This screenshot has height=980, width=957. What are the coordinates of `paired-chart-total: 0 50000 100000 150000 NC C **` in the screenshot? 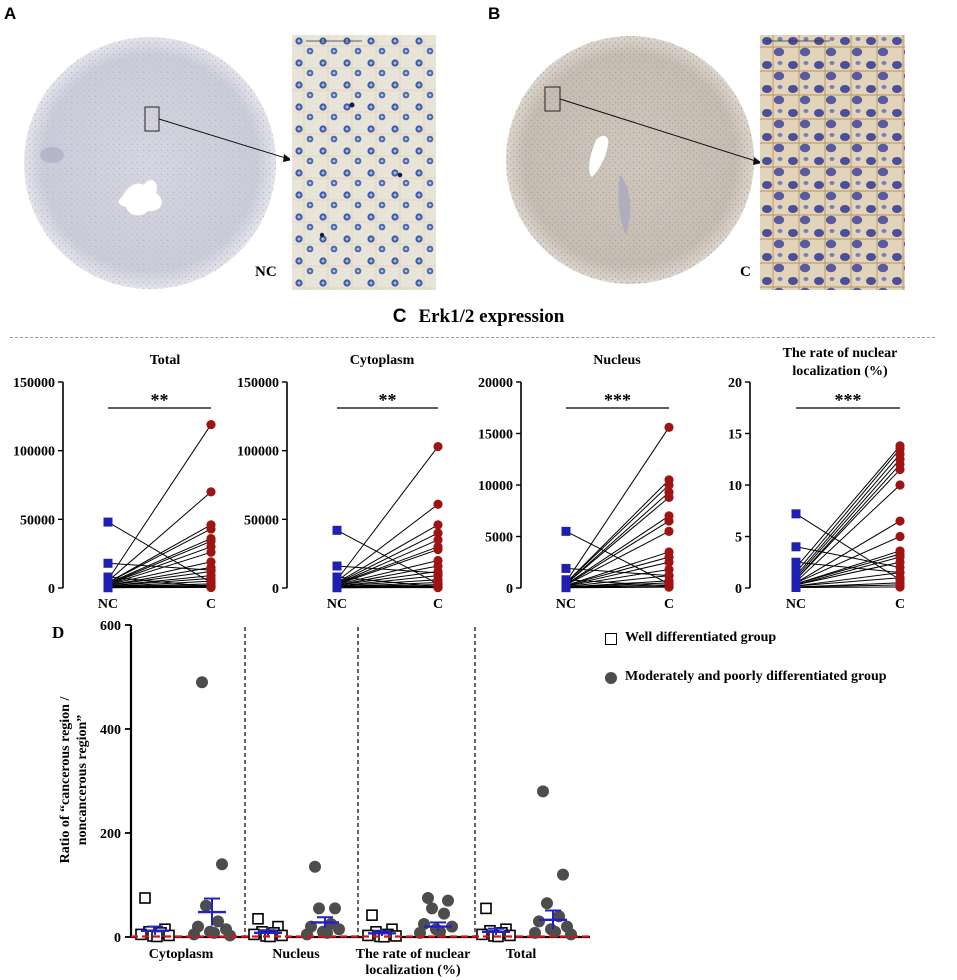 It's located at (114, 494).